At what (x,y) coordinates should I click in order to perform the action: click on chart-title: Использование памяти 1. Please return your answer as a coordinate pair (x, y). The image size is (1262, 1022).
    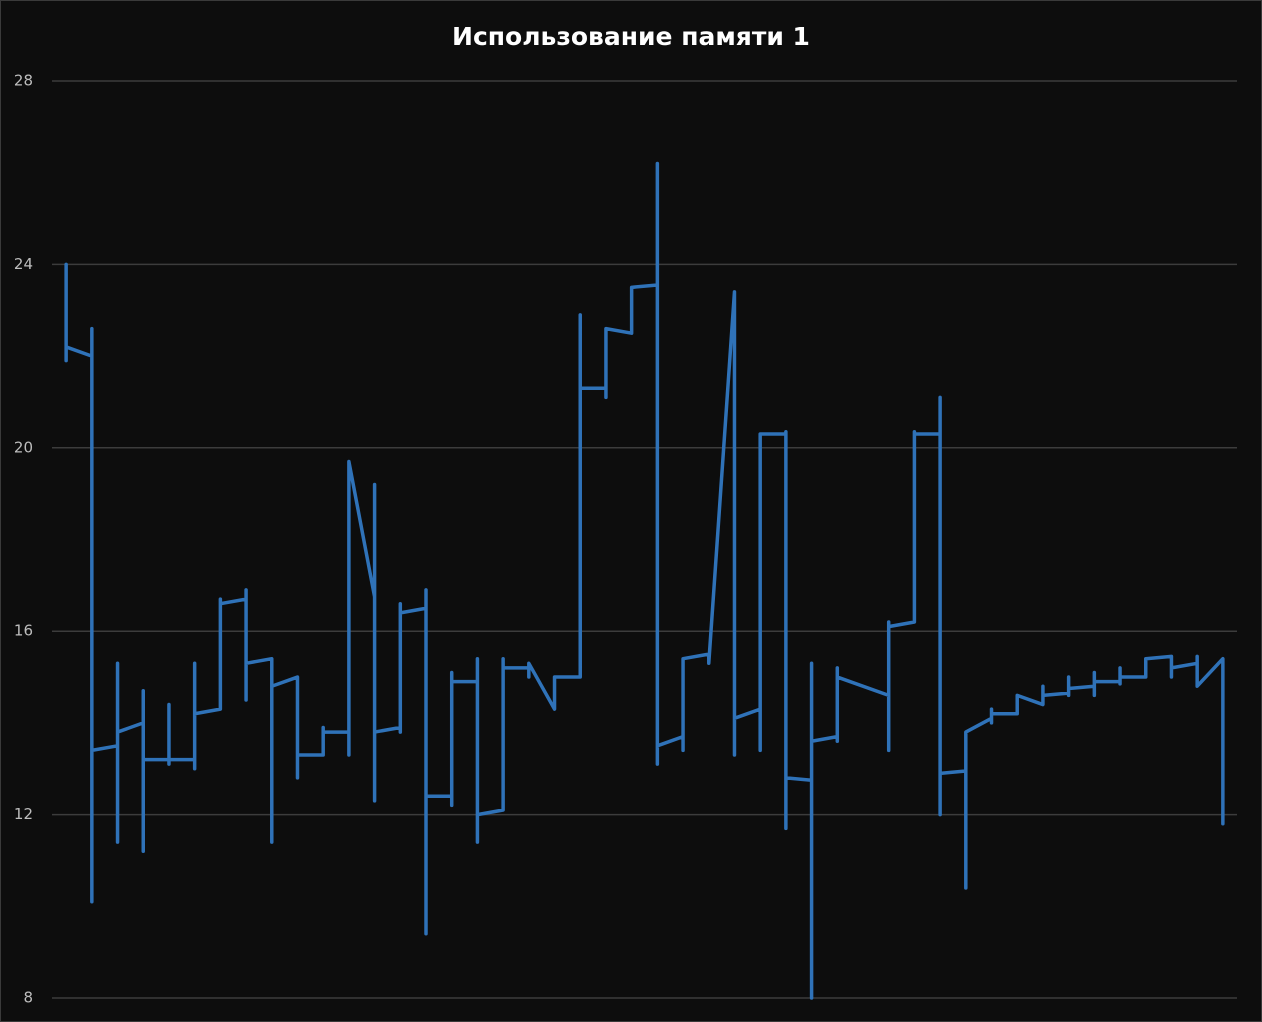
    Looking at the image, I should click on (631, 36).